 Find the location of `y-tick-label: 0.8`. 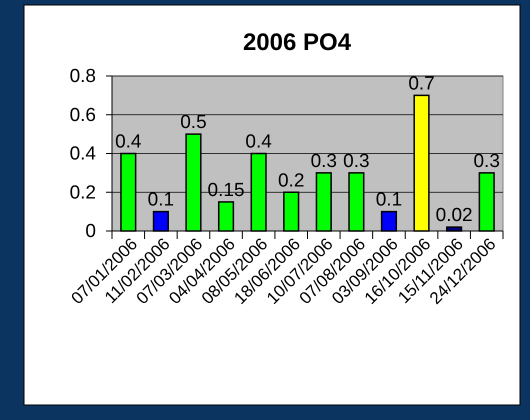

y-tick-label: 0.8 is located at coordinates (83, 77).